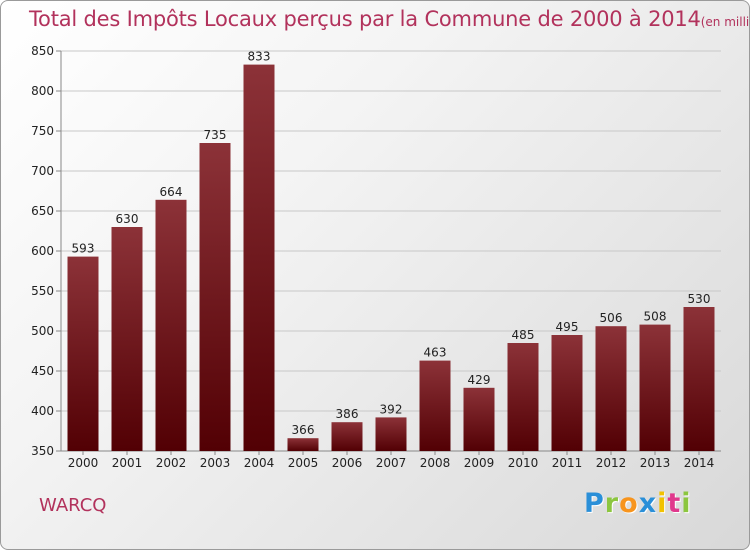  I want to click on bar-value-label: 506, so click(611, 318).